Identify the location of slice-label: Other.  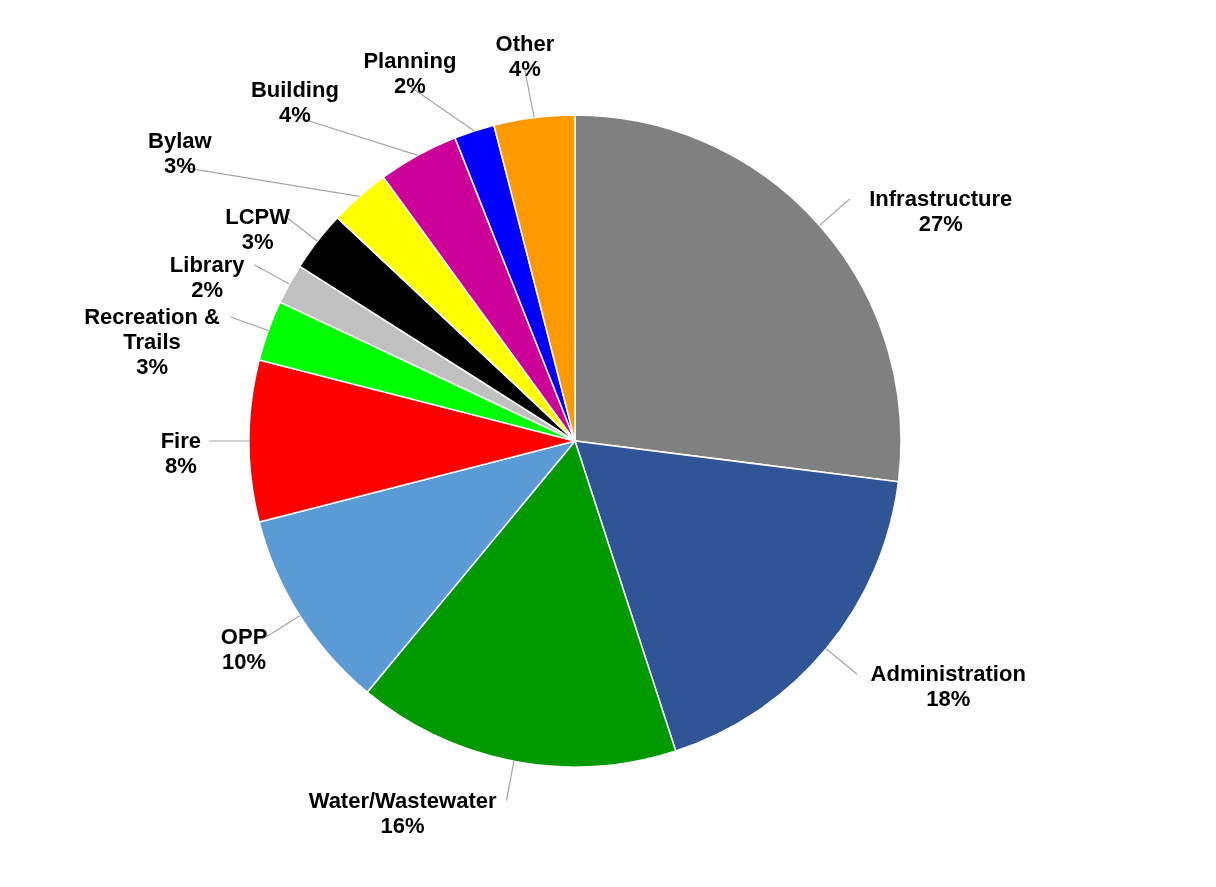
(525, 44).